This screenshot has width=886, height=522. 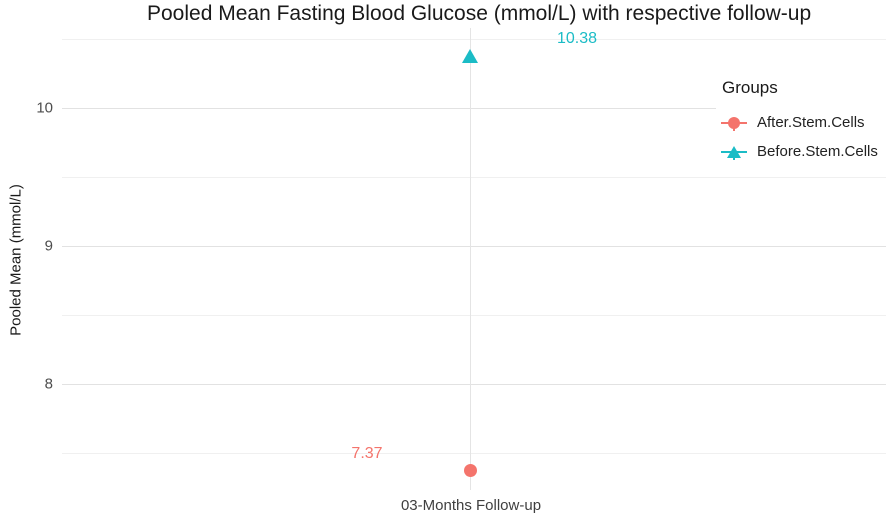 What do you see at coordinates (44, 108) in the screenshot?
I see `y-tick-label: 10` at bounding box center [44, 108].